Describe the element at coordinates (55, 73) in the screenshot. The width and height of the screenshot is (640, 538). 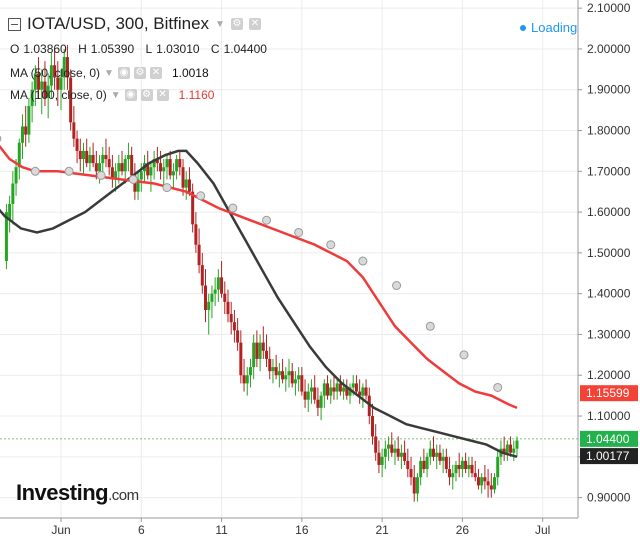
I see `ma50-label: MA (50, close, 0)` at that location.